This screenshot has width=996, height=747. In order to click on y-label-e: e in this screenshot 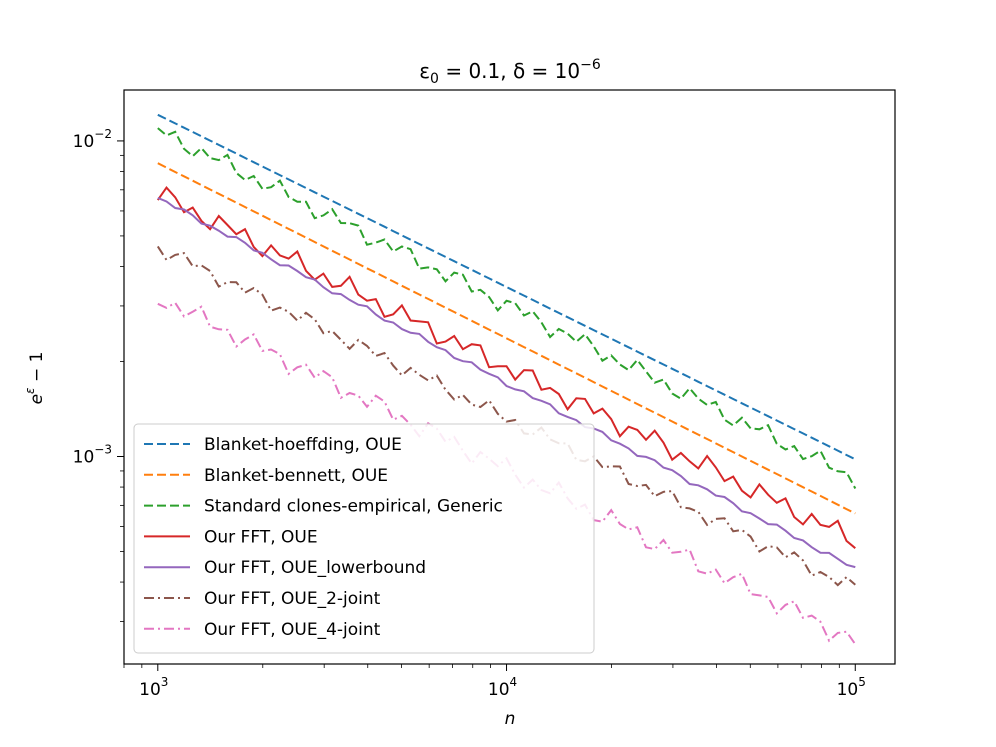, I will do `click(37, 399)`.